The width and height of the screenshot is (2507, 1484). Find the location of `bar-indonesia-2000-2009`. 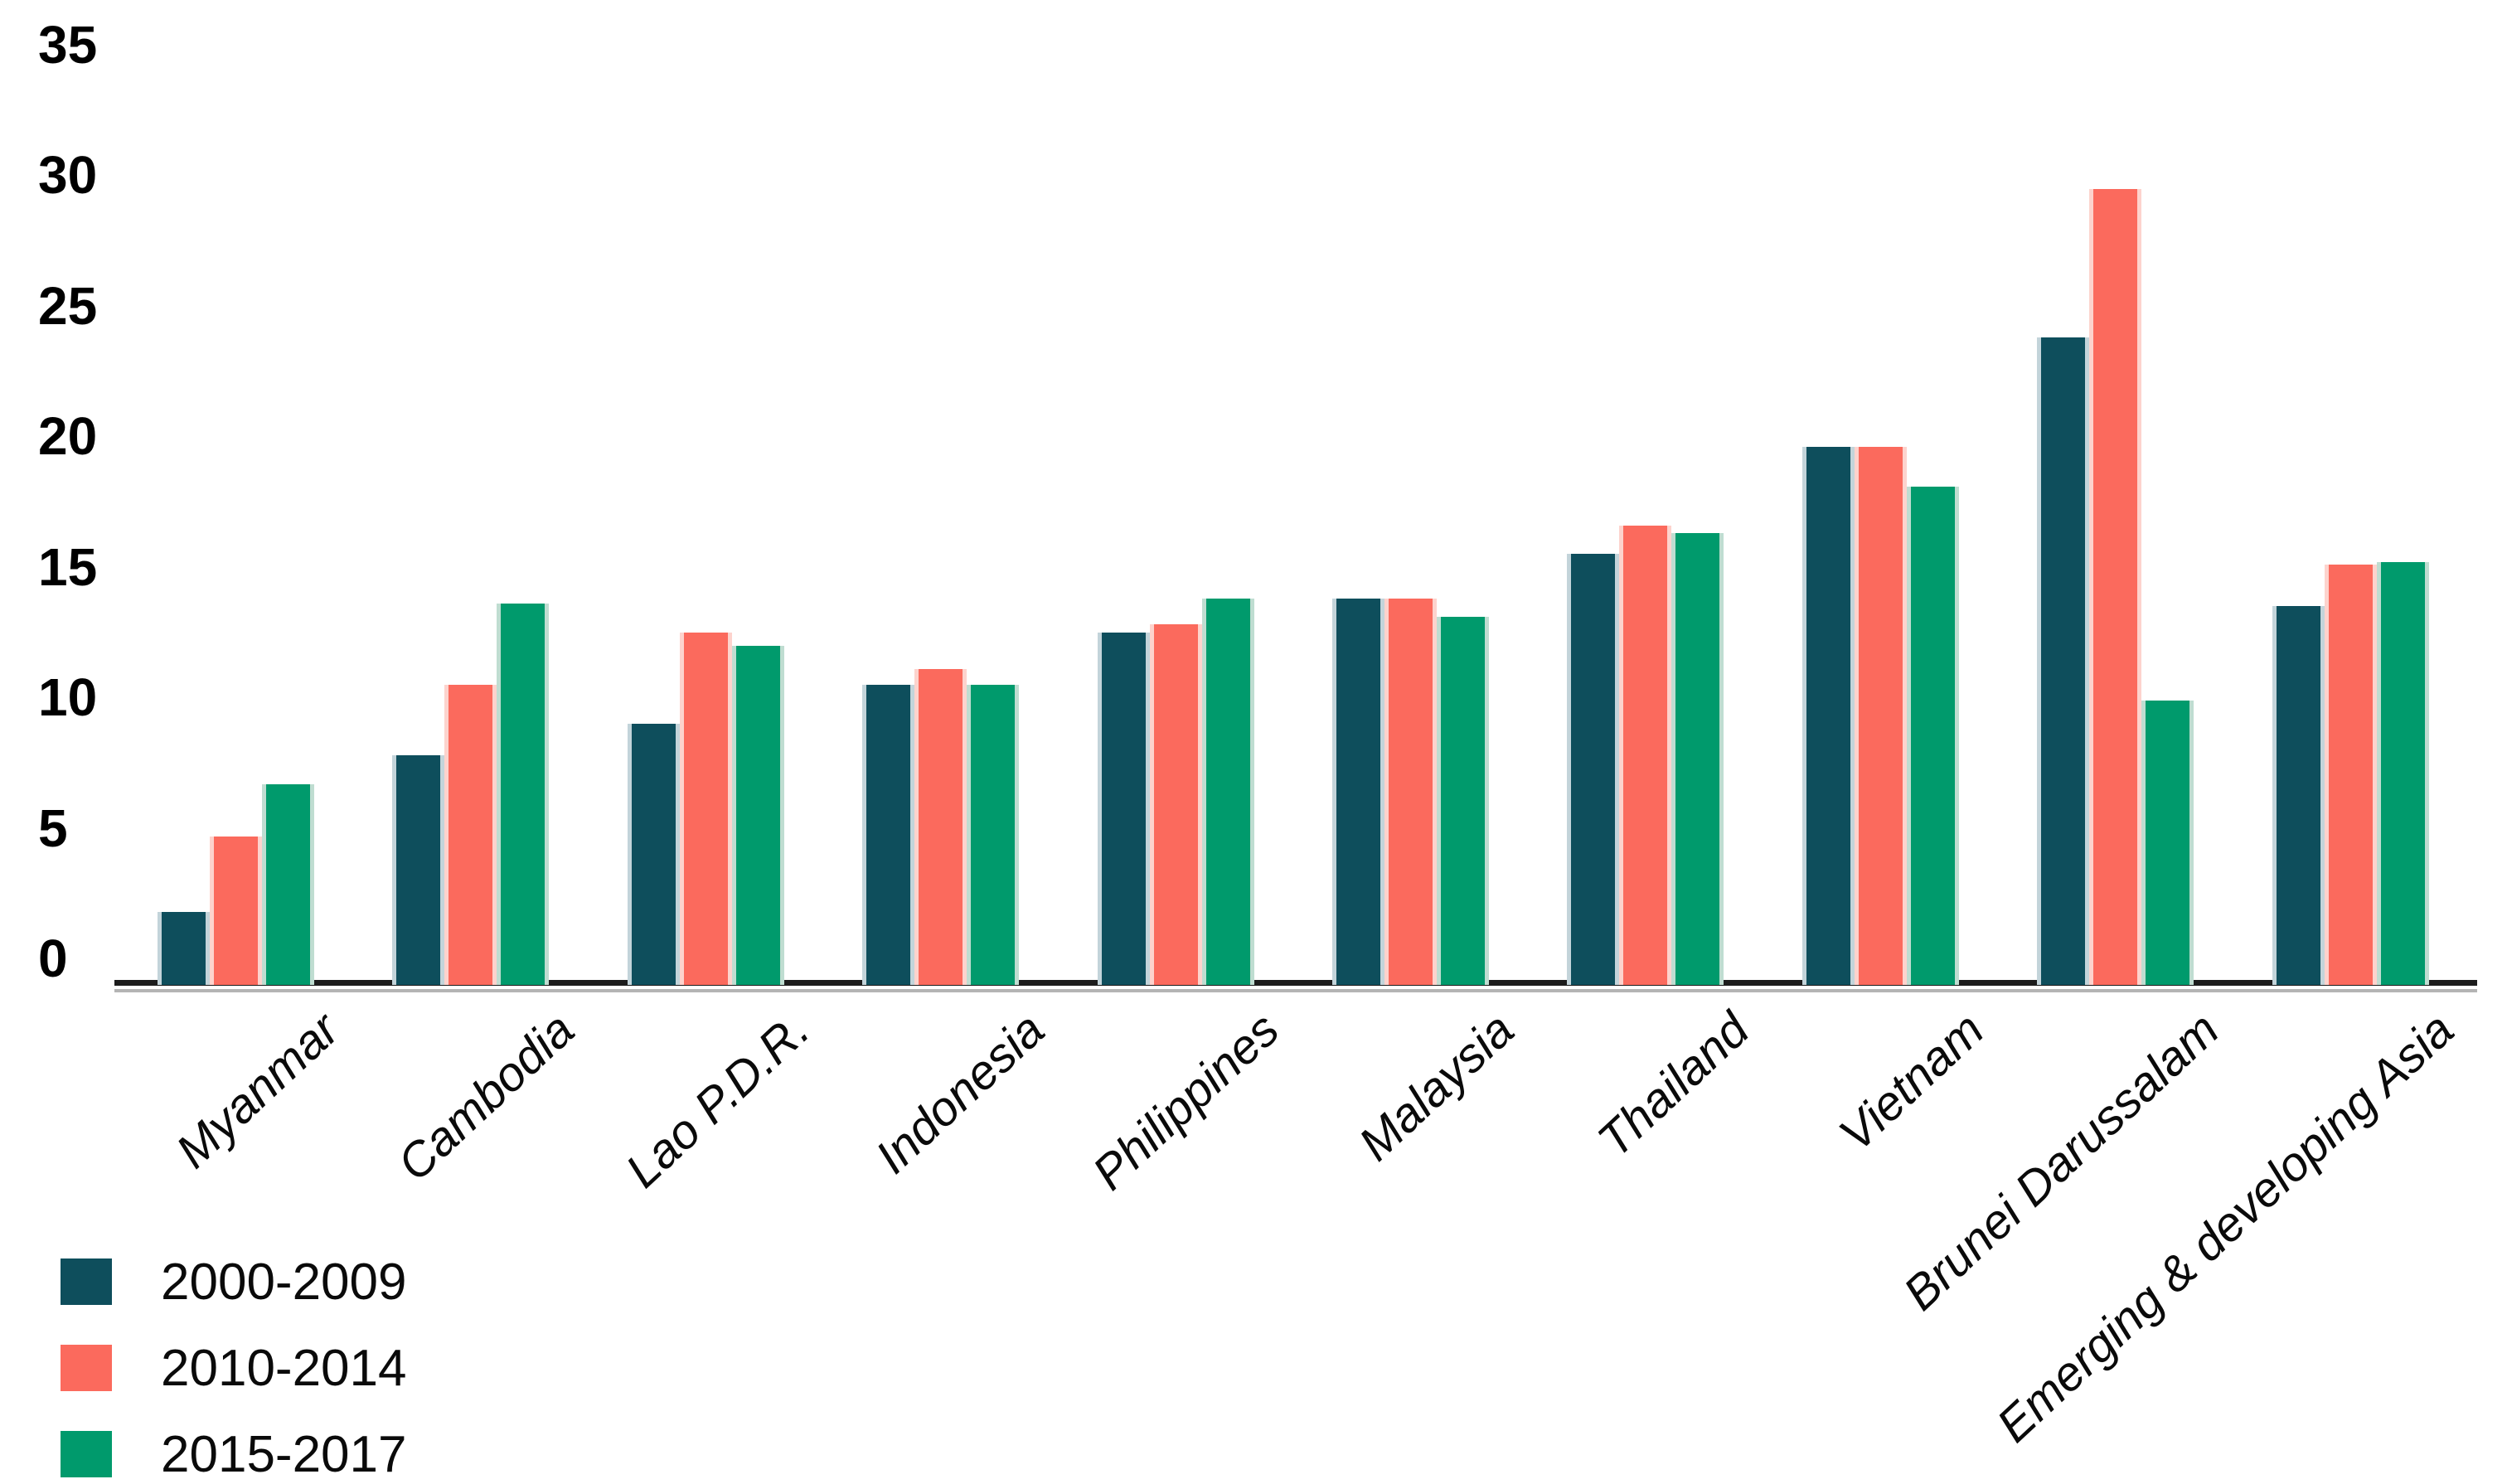

bar-indonesia-2000-2009 is located at coordinates (888, 835).